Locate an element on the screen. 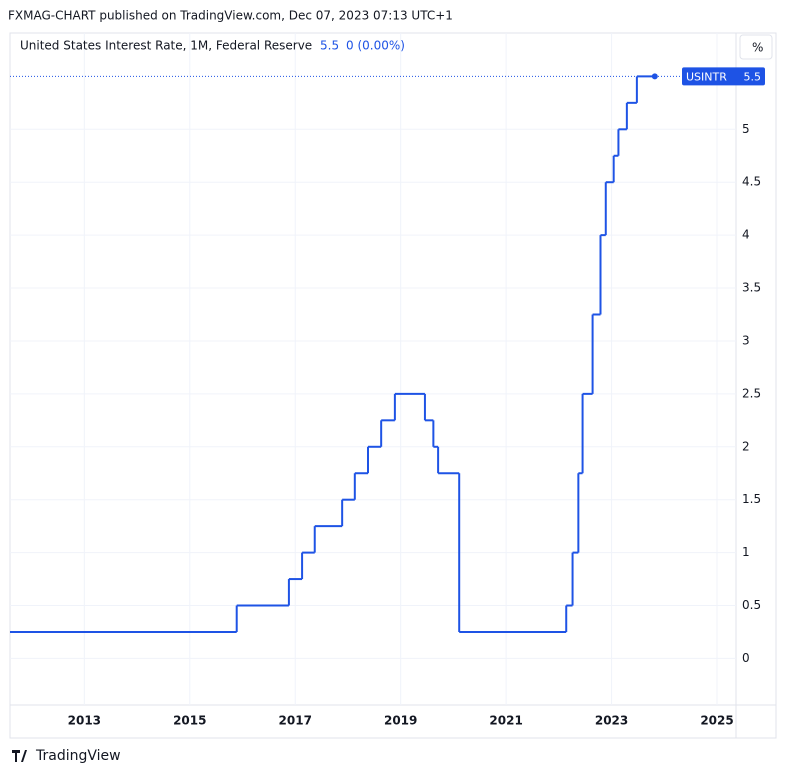 The width and height of the screenshot is (800, 774). y-tick-label: 2.5 is located at coordinates (751, 393).